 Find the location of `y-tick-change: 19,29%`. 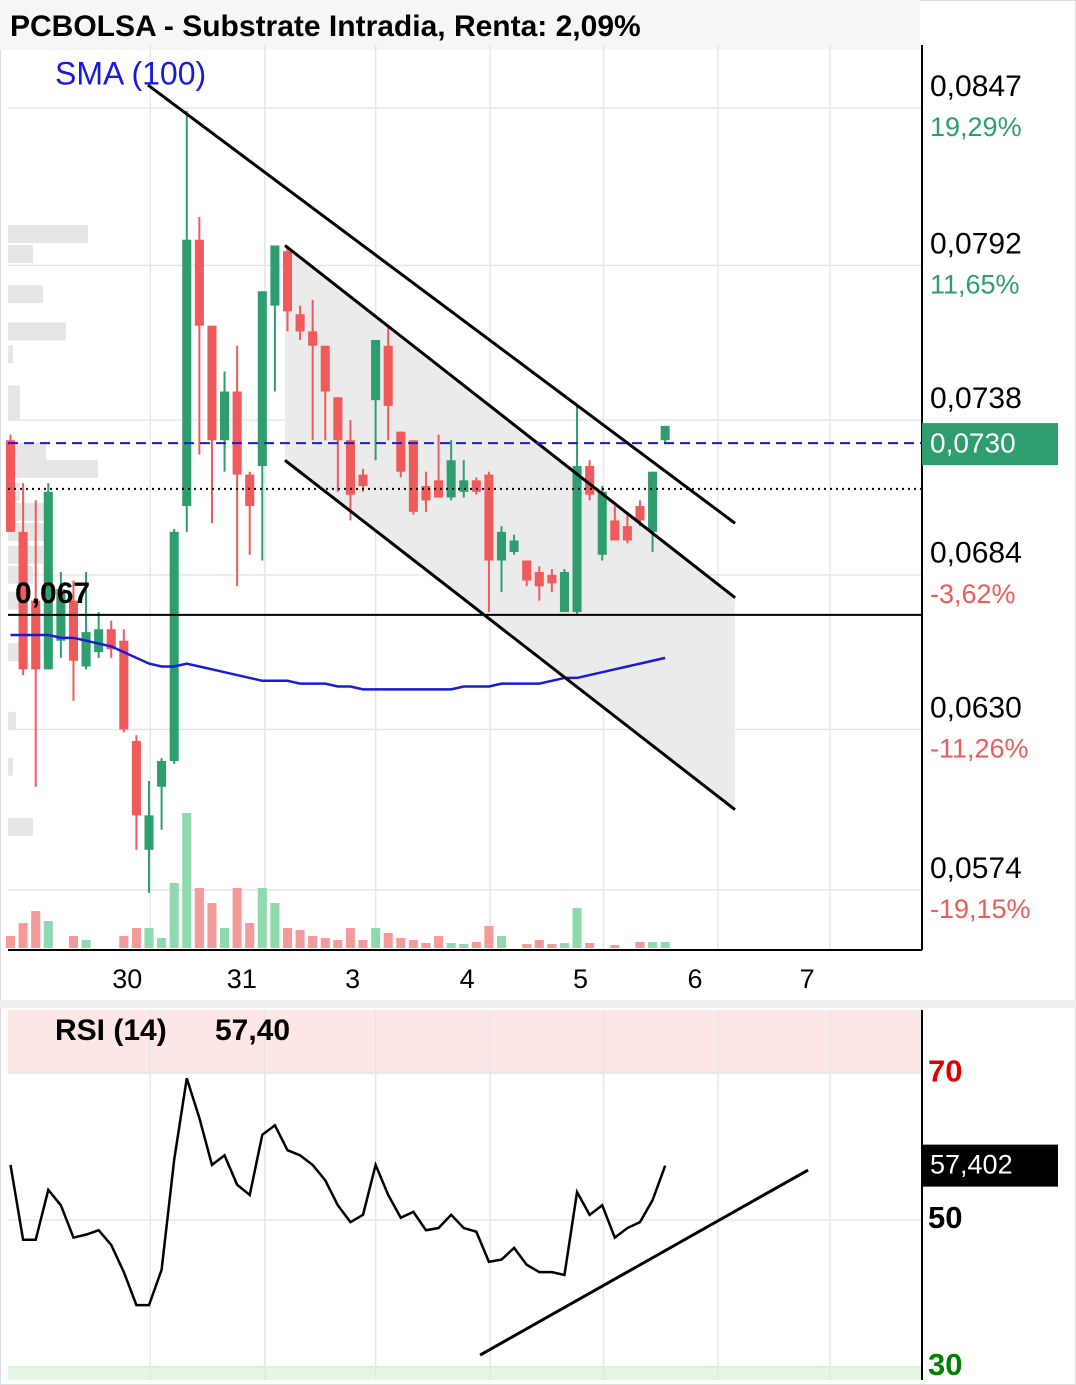

y-tick-change: 19,29% is located at coordinates (976, 127).